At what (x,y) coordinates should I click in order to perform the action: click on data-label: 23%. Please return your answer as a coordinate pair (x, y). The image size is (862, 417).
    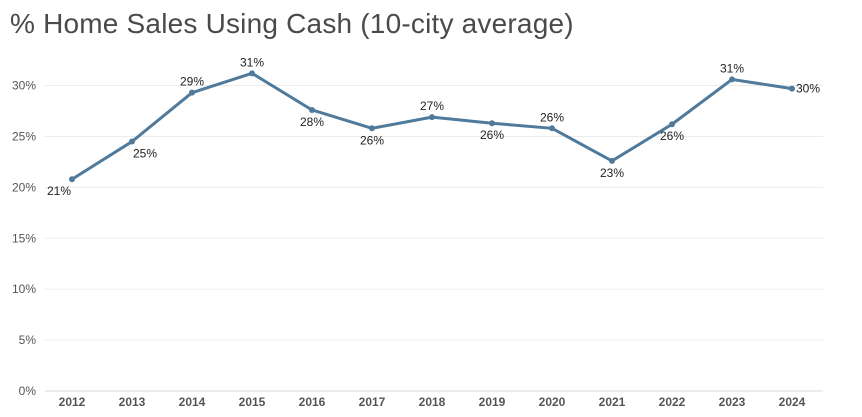
    Looking at the image, I should click on (612, 173).